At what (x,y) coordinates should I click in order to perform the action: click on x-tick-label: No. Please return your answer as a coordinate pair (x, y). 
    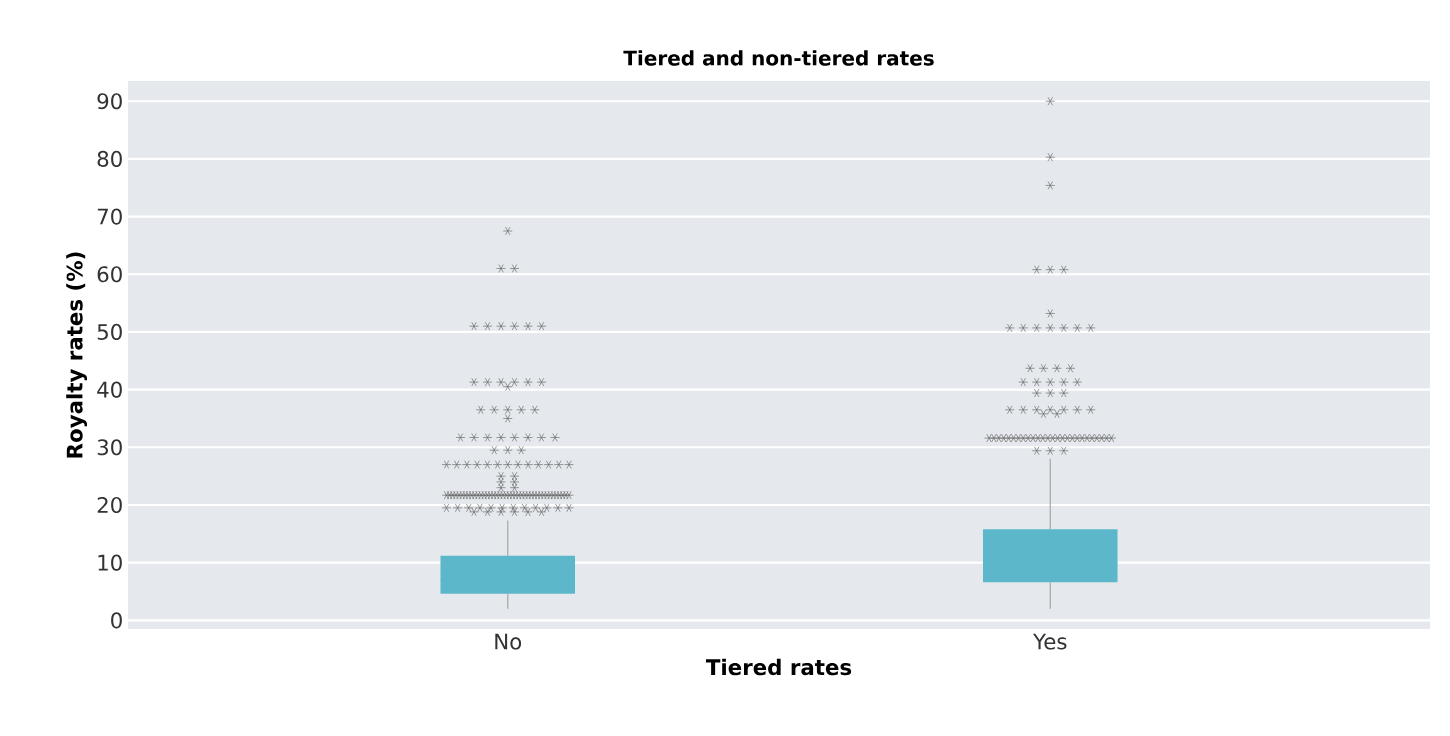
    Looking at the image, I should click on (508, 641).